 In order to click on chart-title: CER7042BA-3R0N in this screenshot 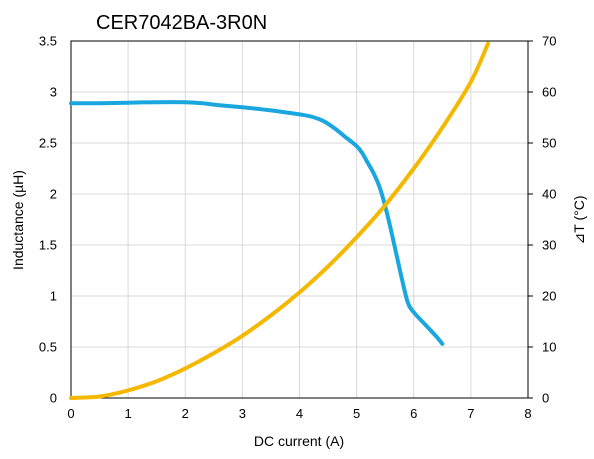, I will do `click(181, 23)`.